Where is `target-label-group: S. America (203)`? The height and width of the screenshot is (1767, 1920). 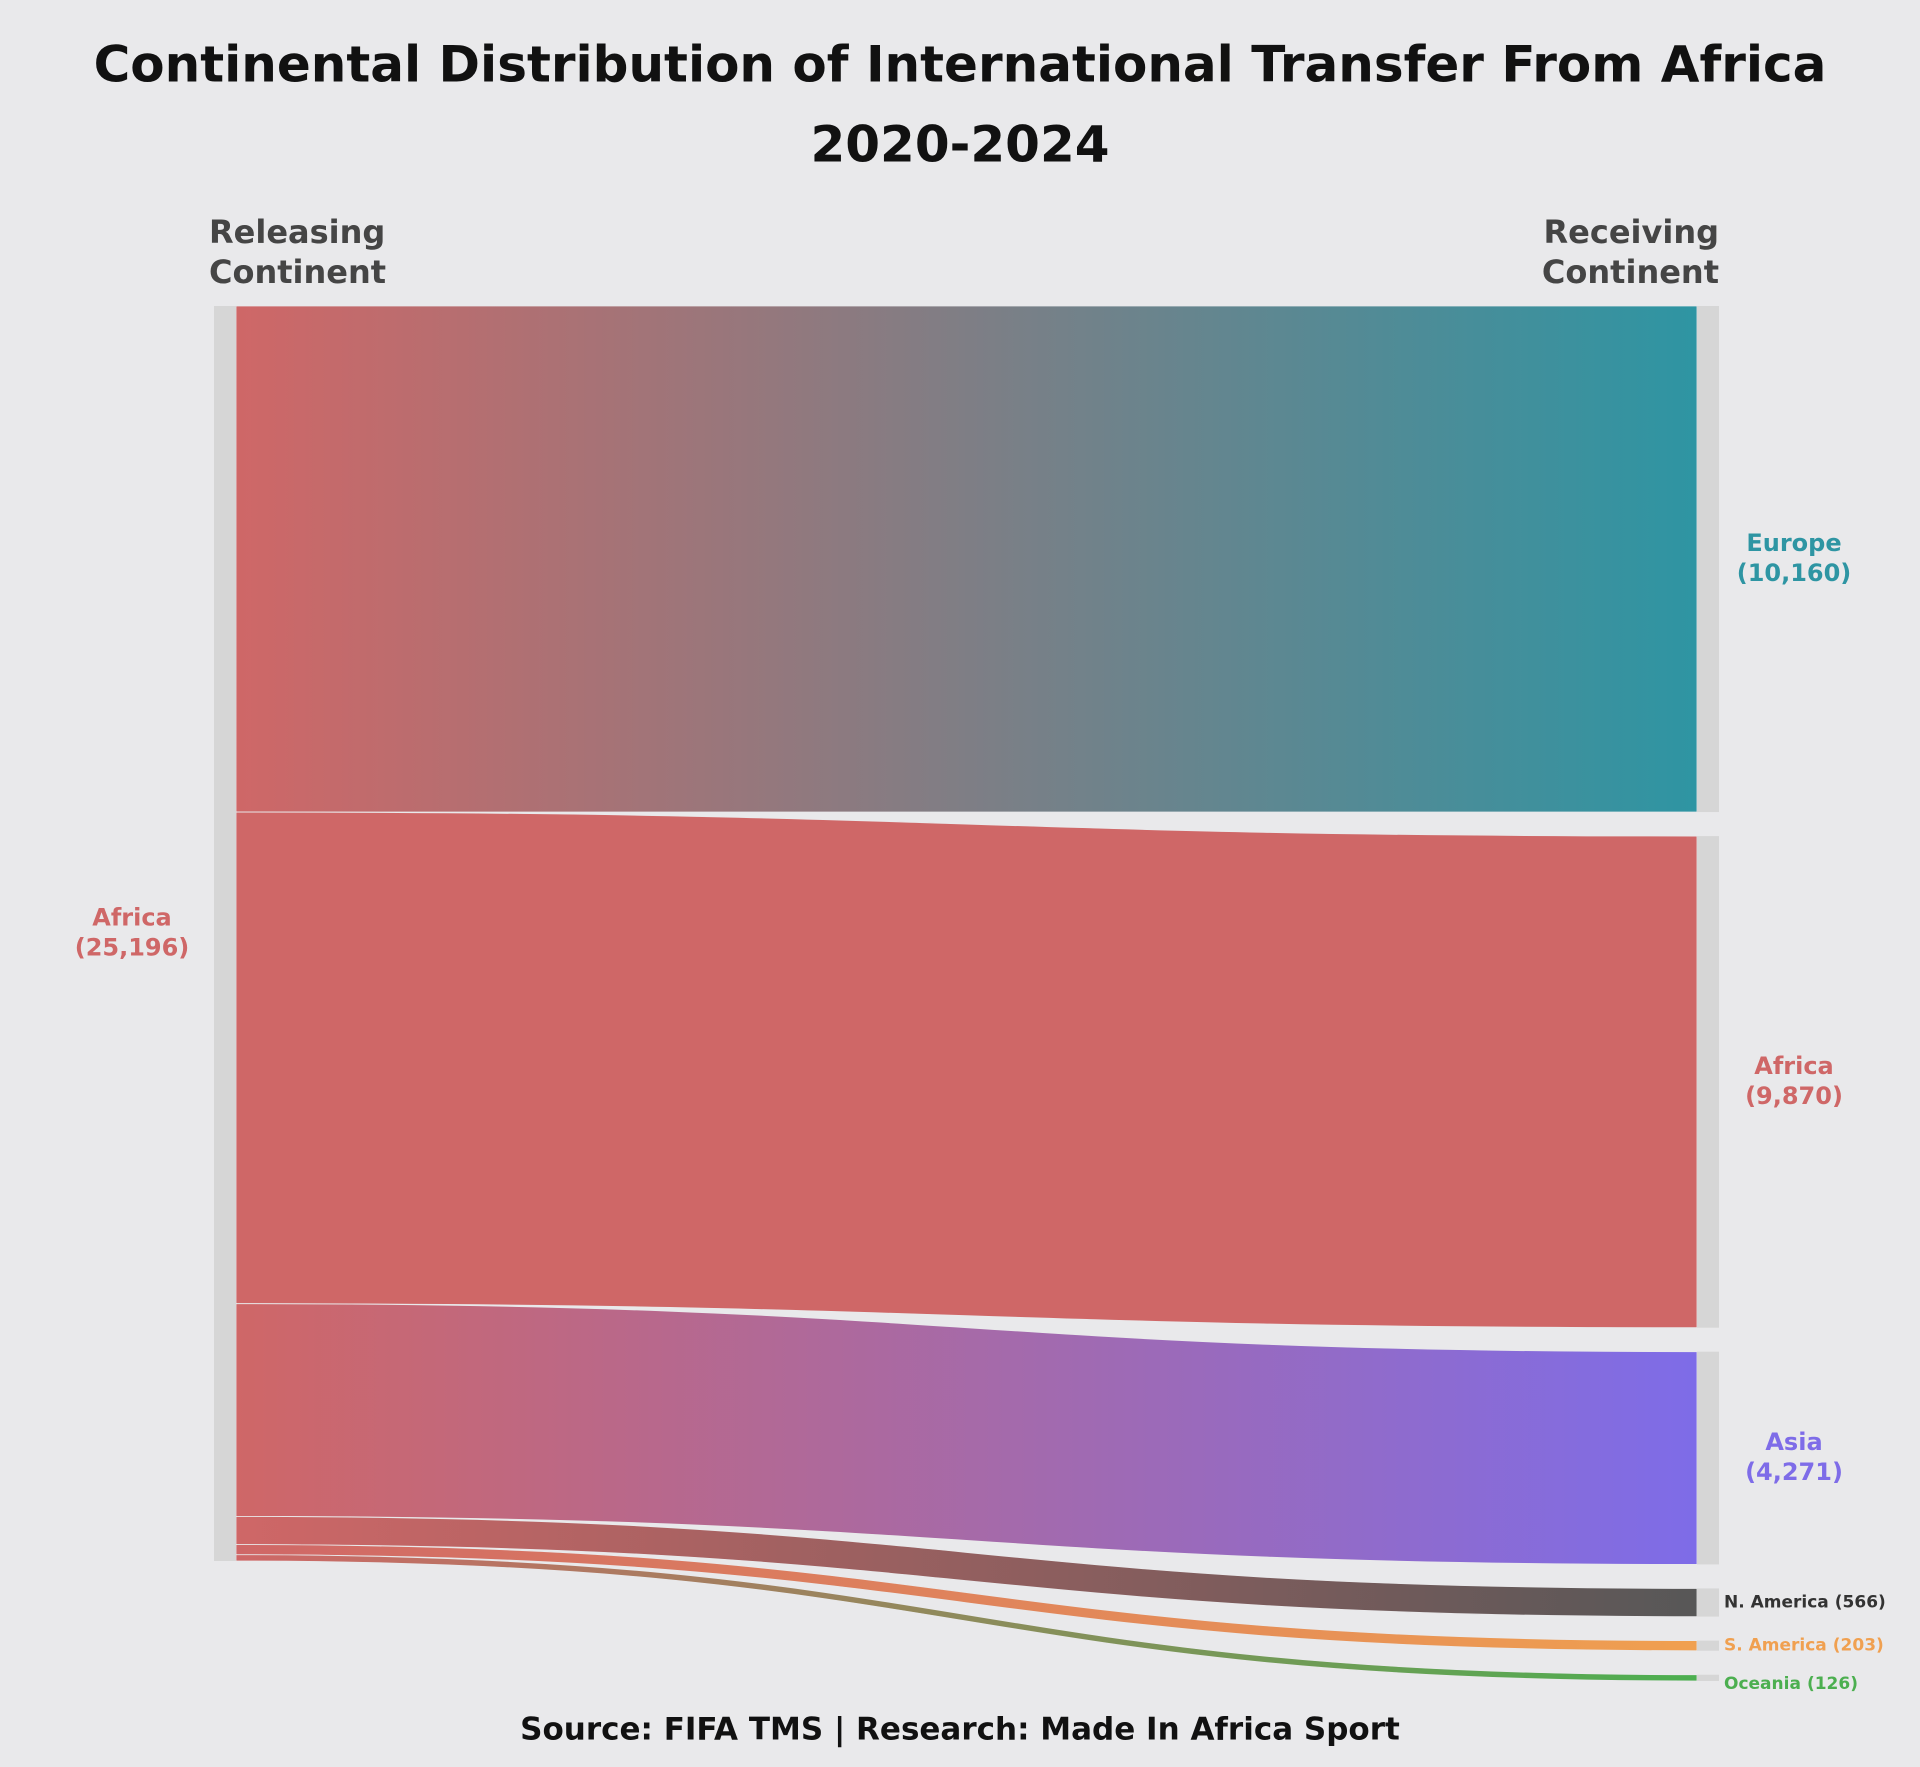
target-label-group: S. America (203) is located at coordinates (1804, 1646).